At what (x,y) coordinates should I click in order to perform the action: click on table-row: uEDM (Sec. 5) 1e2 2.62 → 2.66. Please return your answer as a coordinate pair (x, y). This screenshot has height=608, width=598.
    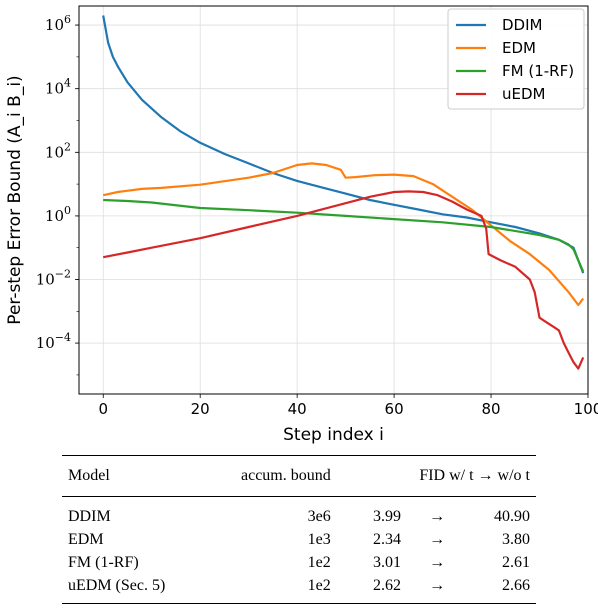
    Looking at the image, I should click on (299, 589).